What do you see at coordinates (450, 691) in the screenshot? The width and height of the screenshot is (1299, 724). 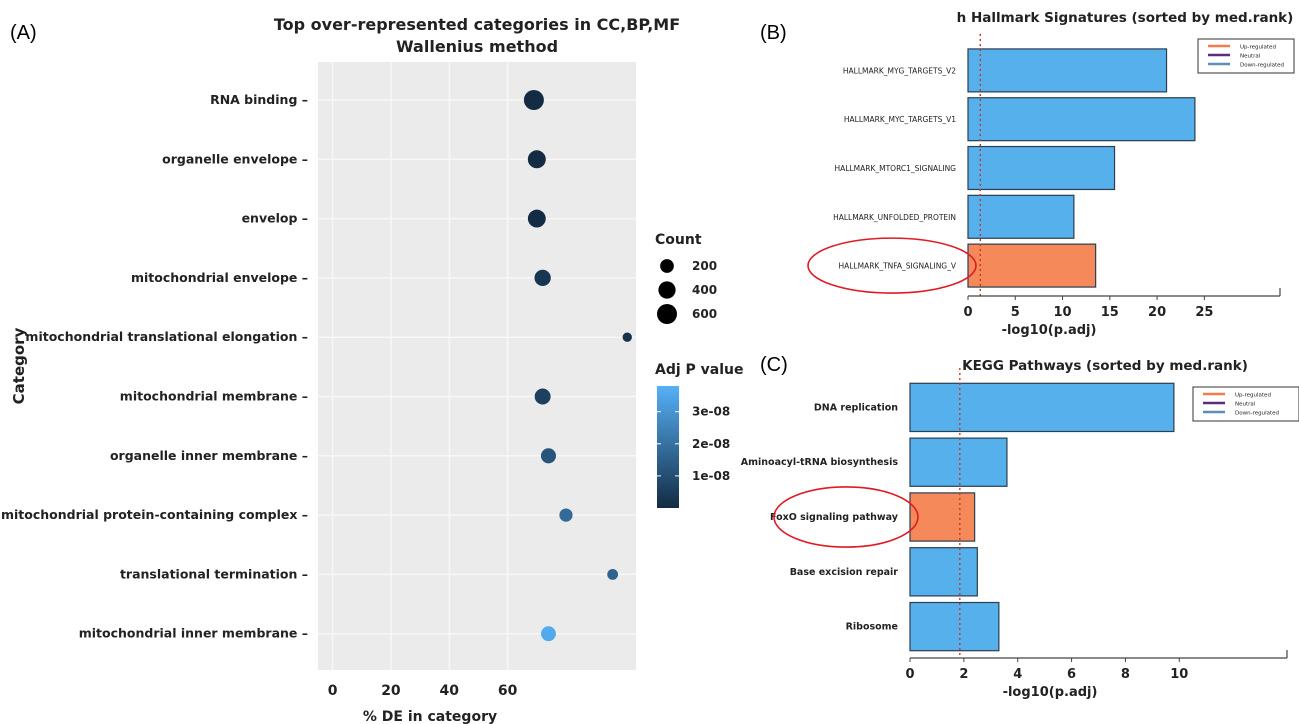 I see `x-tick-label: 40` at bounding box center [450, 691].